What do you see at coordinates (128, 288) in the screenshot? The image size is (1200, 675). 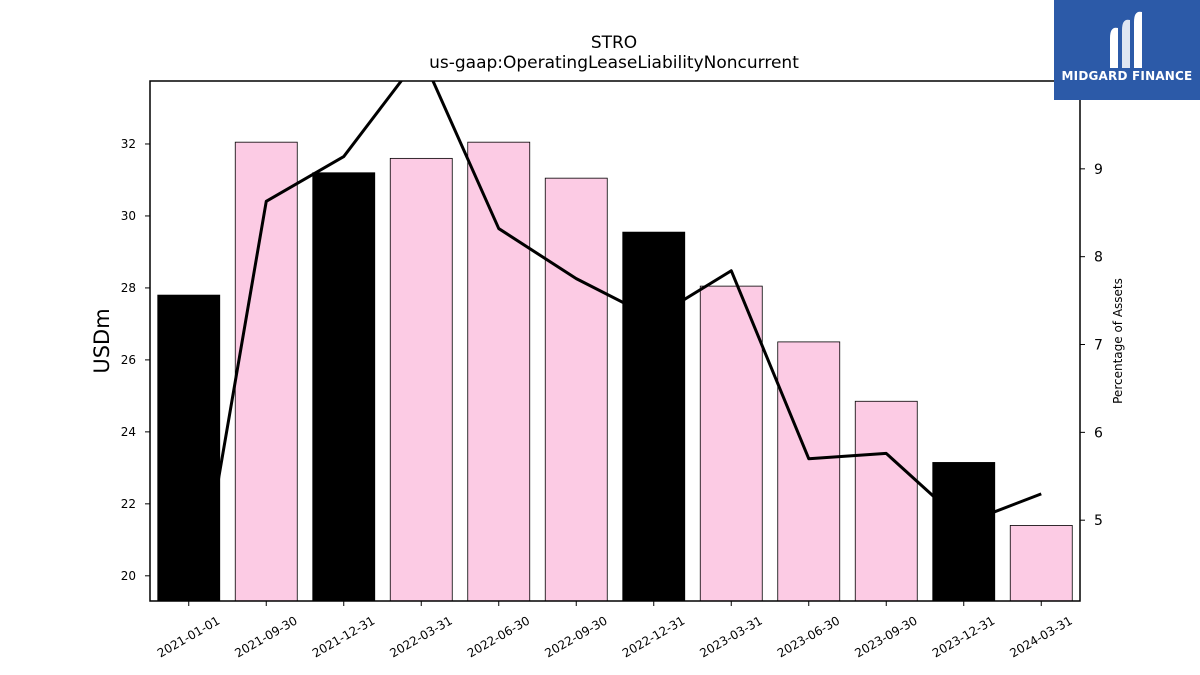 I see `y-tick-label: 28` at bounding box center [128, 288].